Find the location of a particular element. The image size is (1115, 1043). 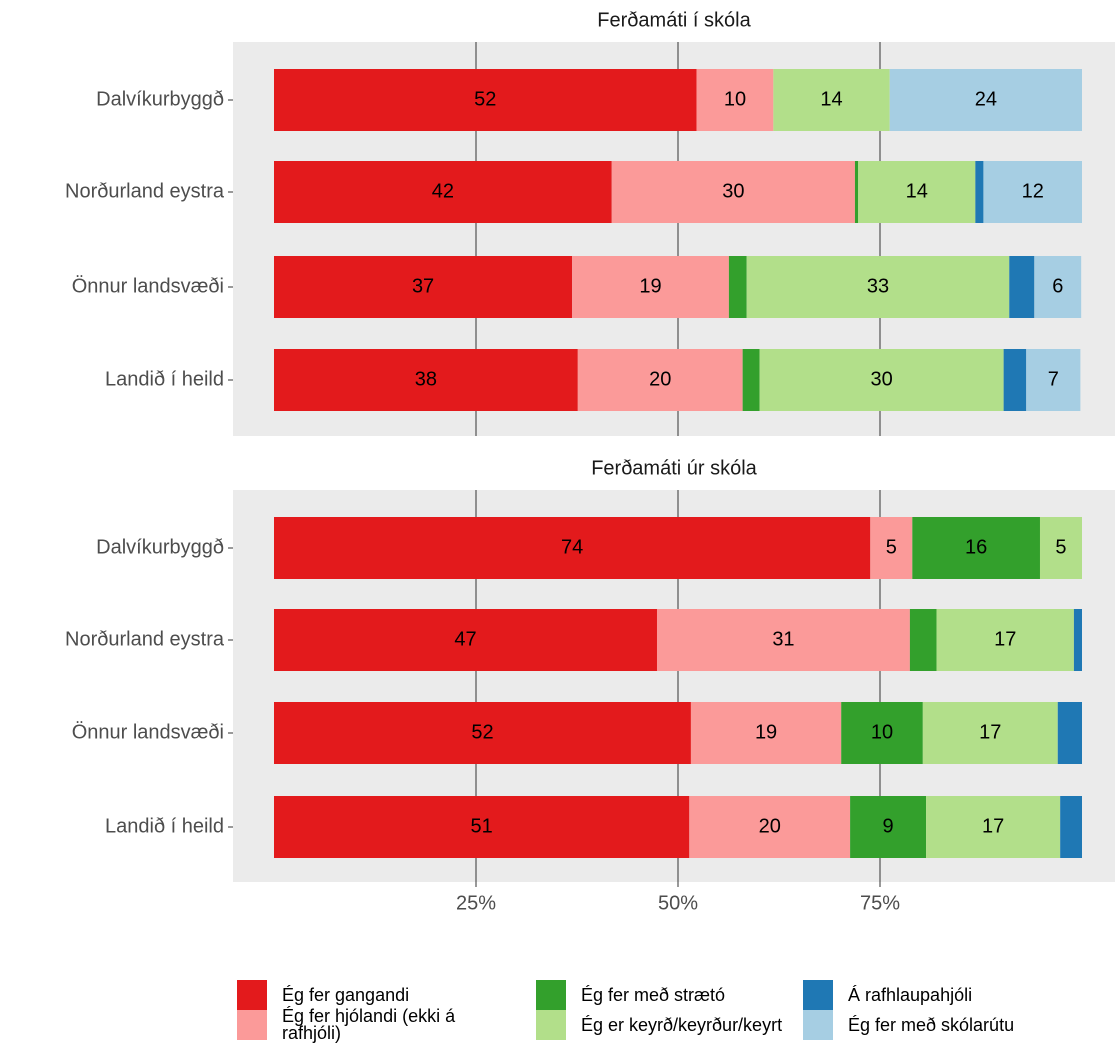

legend-item: Ég fer gangandi is located at coordinates (386, 995).